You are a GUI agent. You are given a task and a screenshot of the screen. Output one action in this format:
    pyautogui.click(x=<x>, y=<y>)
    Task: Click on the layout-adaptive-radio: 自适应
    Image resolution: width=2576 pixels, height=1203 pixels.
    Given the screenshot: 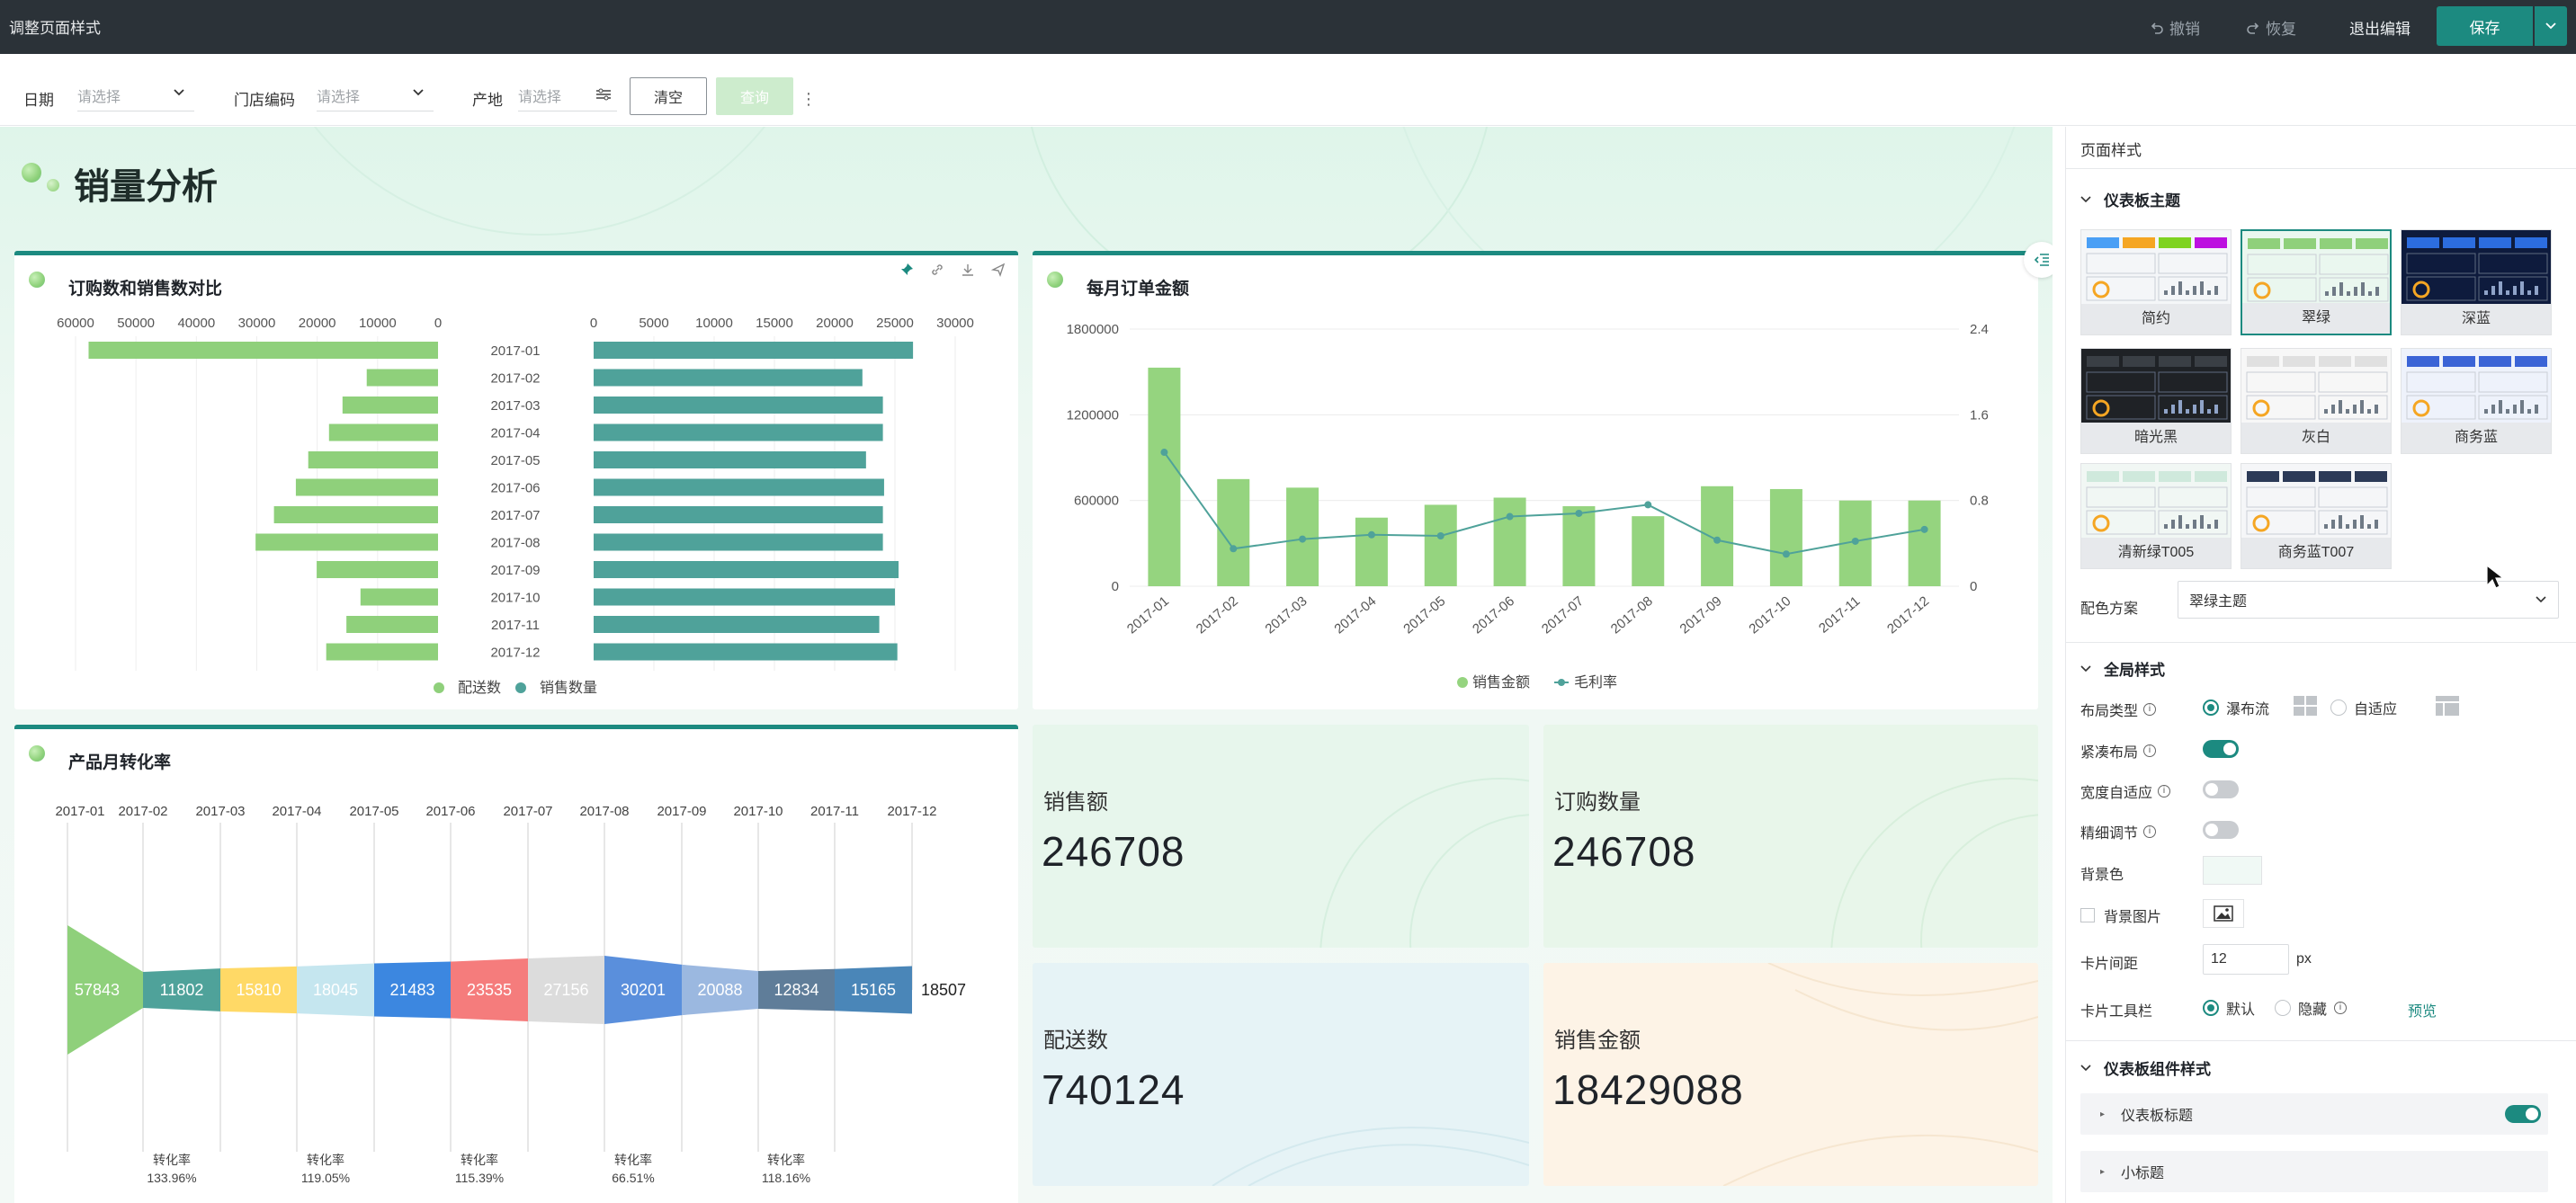 What is the action you would take?
    pyautogui.click(x=2363, y=708)
    